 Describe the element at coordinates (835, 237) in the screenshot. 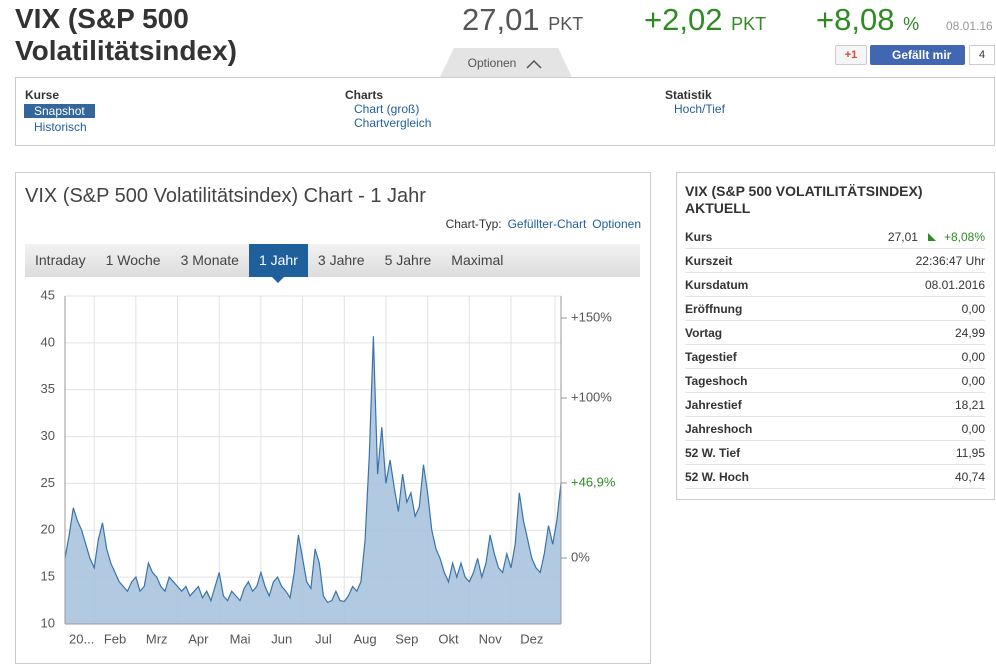

I see `table-row: Kurs 27,01 +8,08%` at that location.